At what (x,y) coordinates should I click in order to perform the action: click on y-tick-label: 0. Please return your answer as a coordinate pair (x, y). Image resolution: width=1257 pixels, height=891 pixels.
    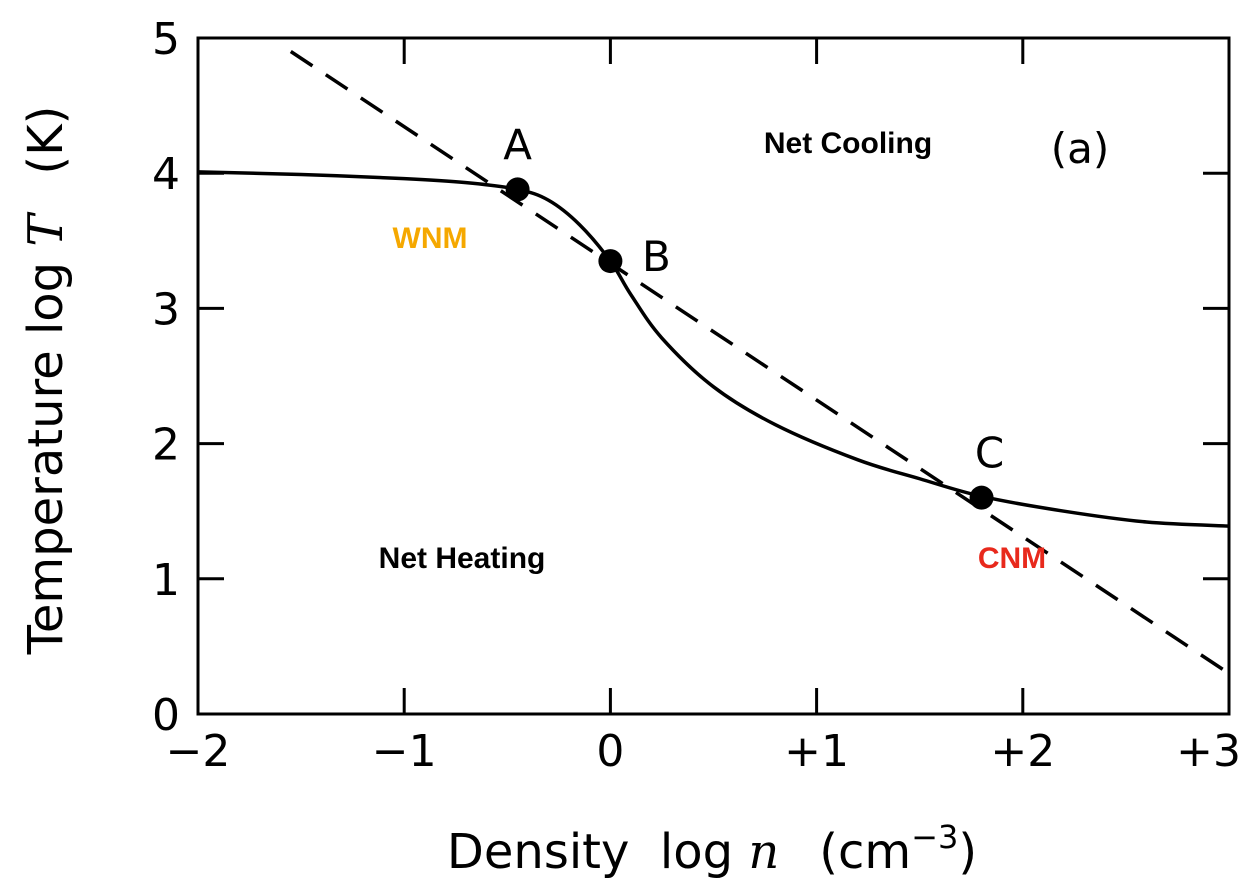
    Looking at the image, I should click on (166, 715).